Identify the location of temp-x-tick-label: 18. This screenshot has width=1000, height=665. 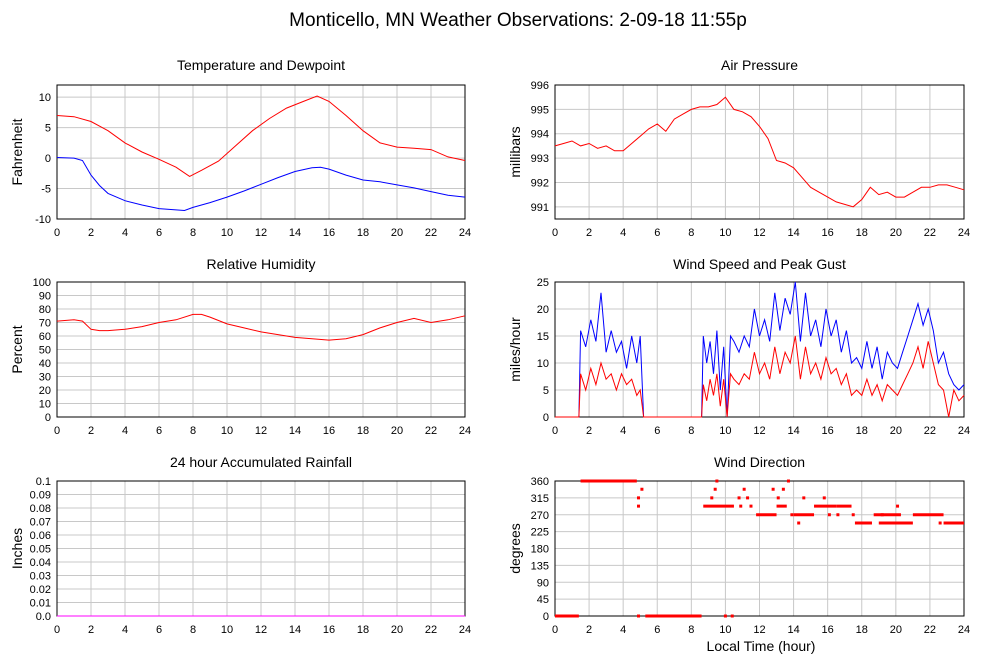
(363, 233).